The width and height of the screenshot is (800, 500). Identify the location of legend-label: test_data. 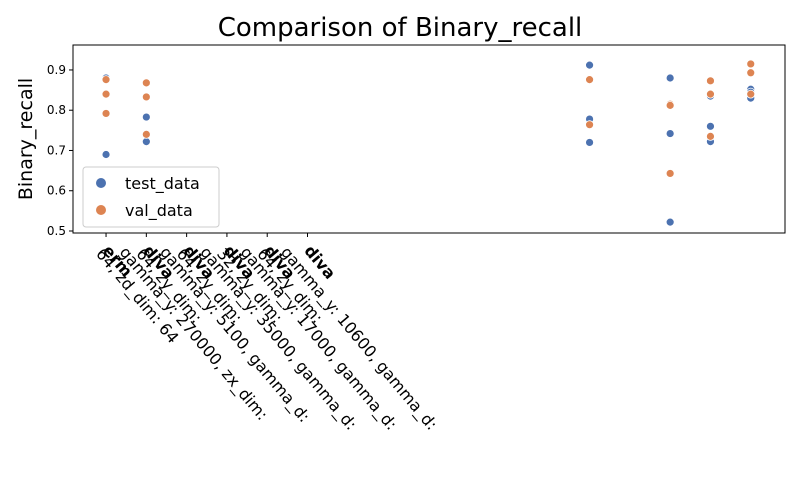
(162, 184).